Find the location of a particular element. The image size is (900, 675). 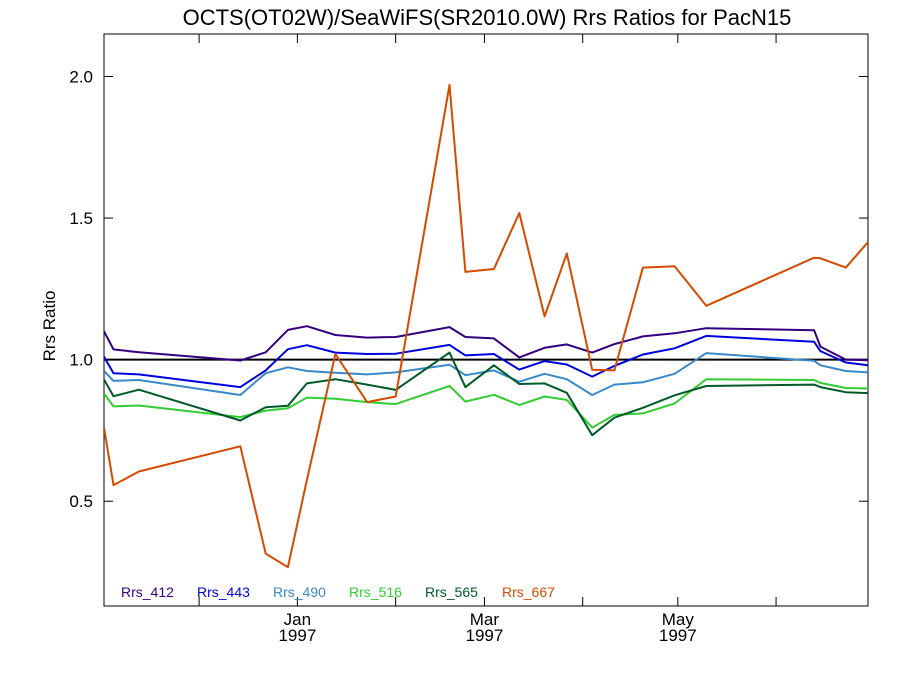

y-tick-label: 2.0 is located at coordinates (81, 76).